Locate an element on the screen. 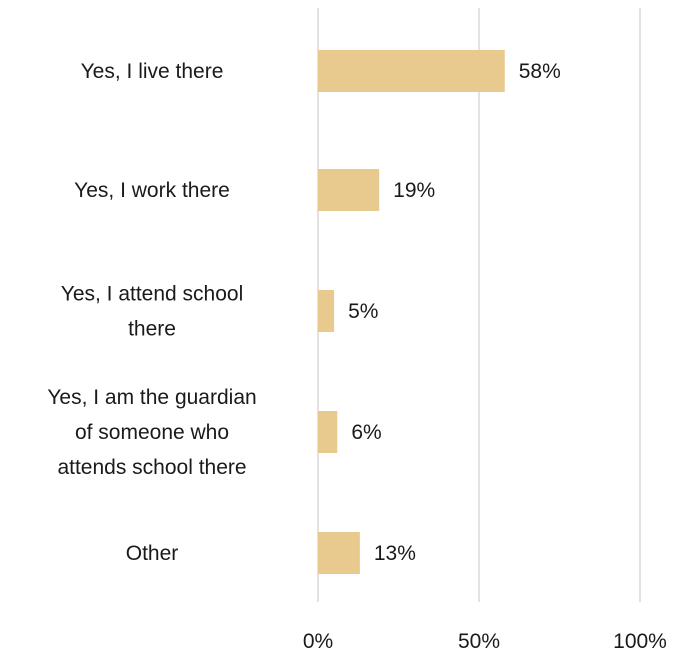 This screenshot has width=682, height=662. data-label: 58% is located at coordinates (540, 71).